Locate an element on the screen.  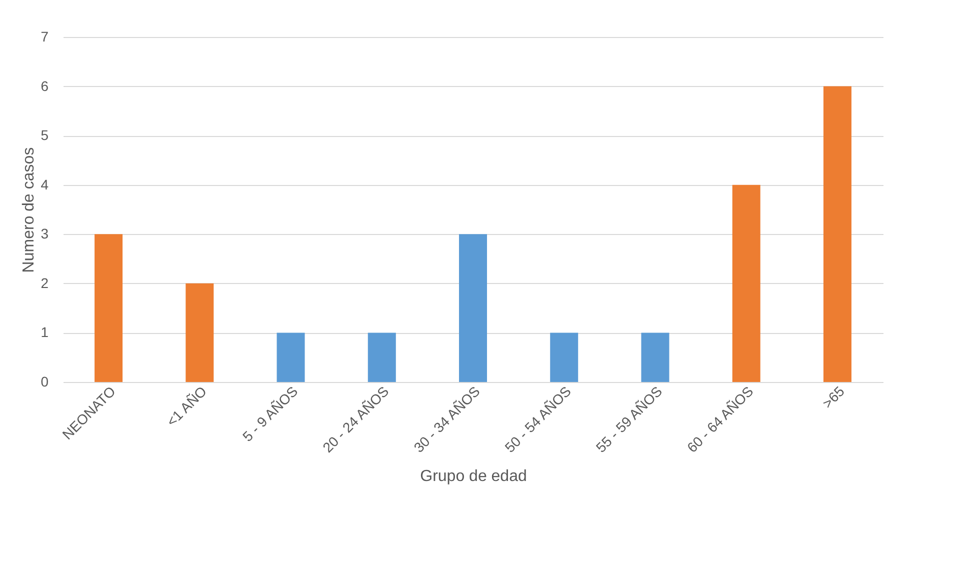
y-tick-label: 3 is located at coordinates (44, 234).